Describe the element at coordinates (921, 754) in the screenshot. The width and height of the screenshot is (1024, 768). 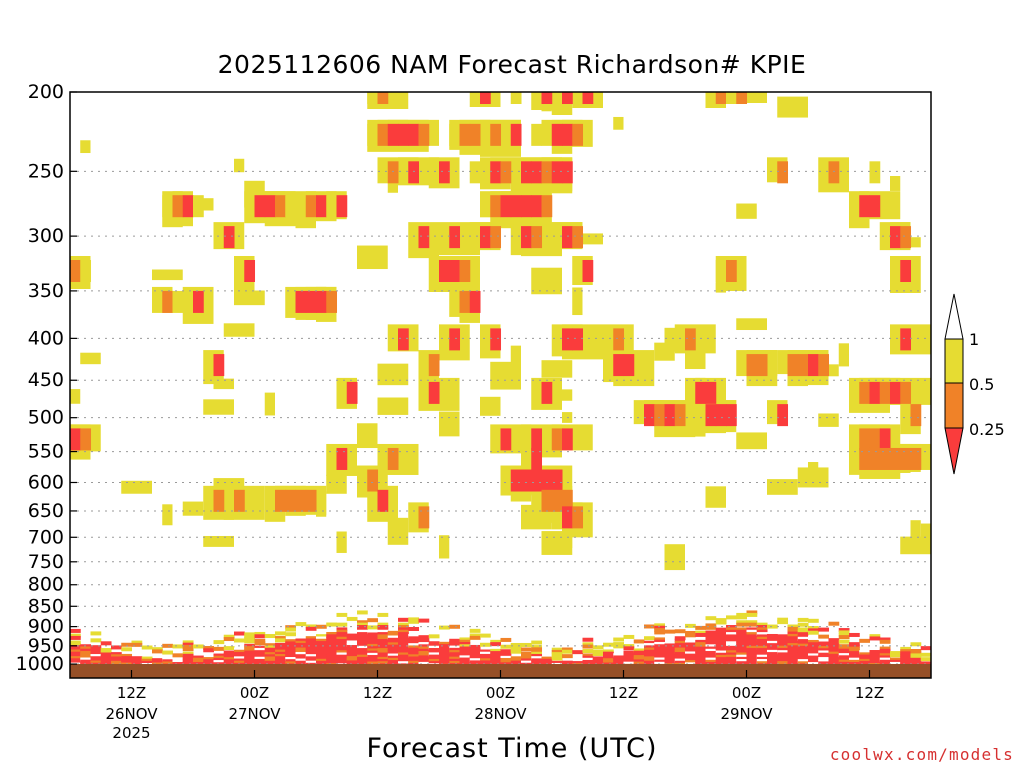
I see `credit-link: coolwx.com/models` at that location.